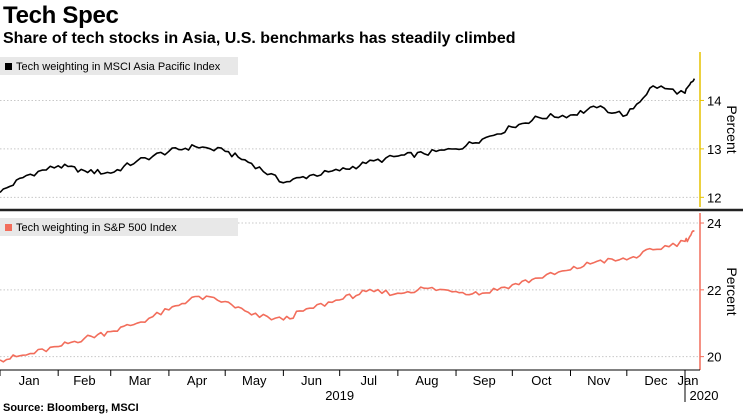 The height and width of the screenshot is (417, 743). What do you see at coordinates (714, 290) in the screenshot?
I see `y-tick-label: 22` at bounding box center [714, 290].